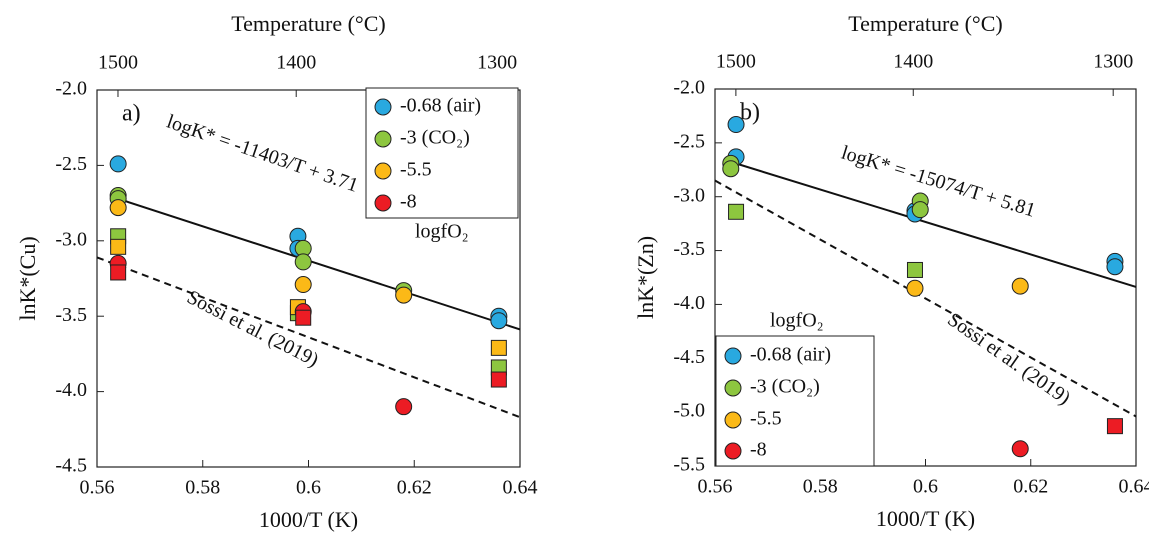 Image resolution: width=1149 pixels, height=541 pixels. Describe the element at coordinates (645, 277) in the screenshot. I see `y-axis-title: lnK*(Zn)` at that location.